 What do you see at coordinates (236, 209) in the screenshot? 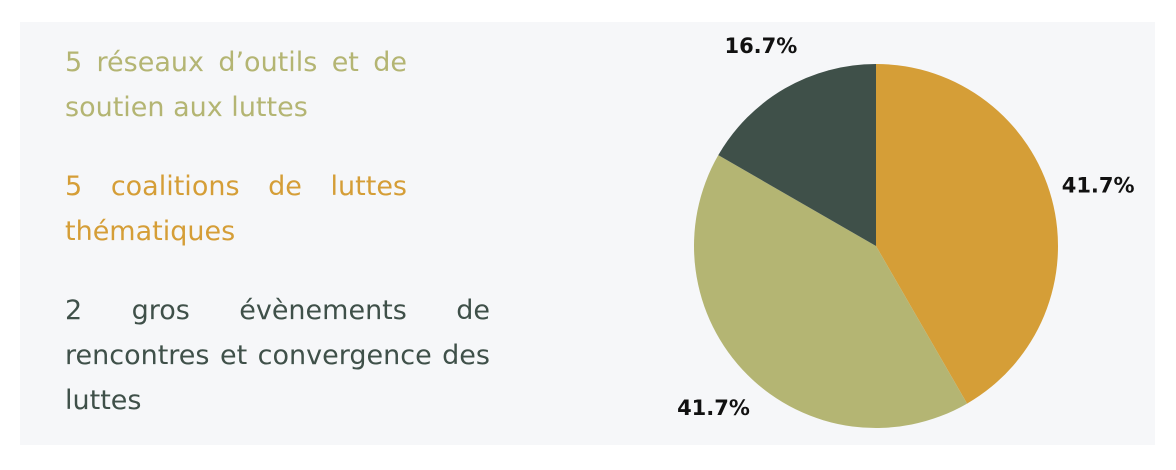
I see `legend-text: 5 coalitions de luttes thématiques` at bounding box center [236, 209].